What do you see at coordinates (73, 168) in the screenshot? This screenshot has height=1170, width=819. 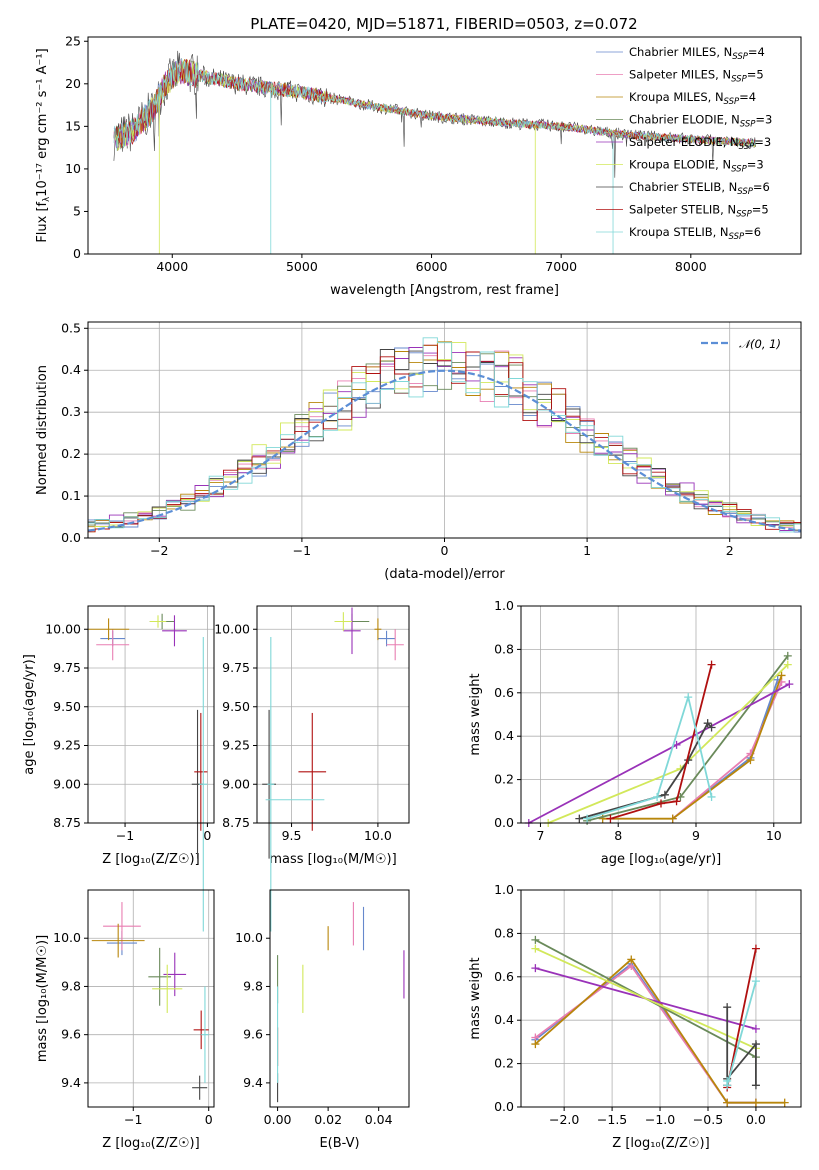 I see `y-tick-label: 10` at bounding box center [73, 168].